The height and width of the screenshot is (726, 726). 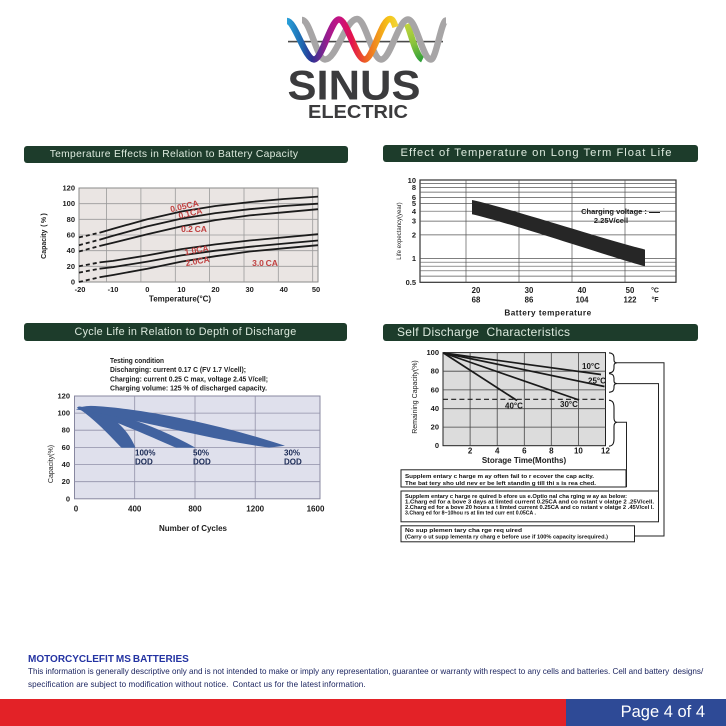 What do you see at coordinates (196, 250) in the screenshot?
I see `svg-text: 1.0CA` at bounding box center [196, 250].